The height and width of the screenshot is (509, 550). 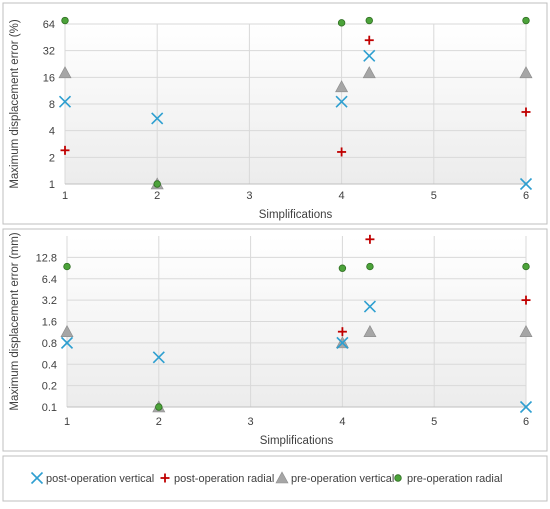 I want to click on legend-label: post-operation vertical, so click(x=100, y=479).